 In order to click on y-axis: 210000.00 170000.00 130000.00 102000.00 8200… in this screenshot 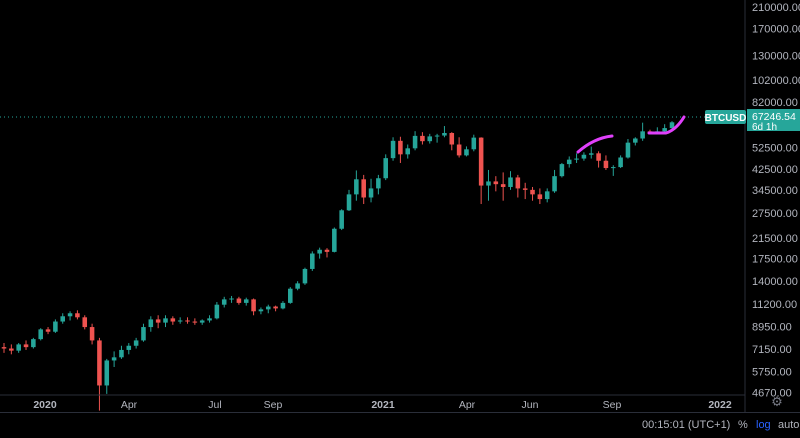, I will do `click(772, 206)`.